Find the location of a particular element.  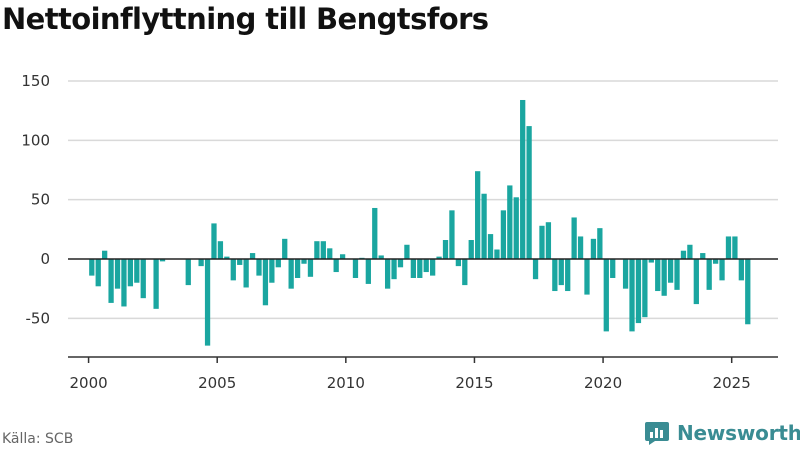

brand-logo: Newsworthy is located at coordinates (722, 433).